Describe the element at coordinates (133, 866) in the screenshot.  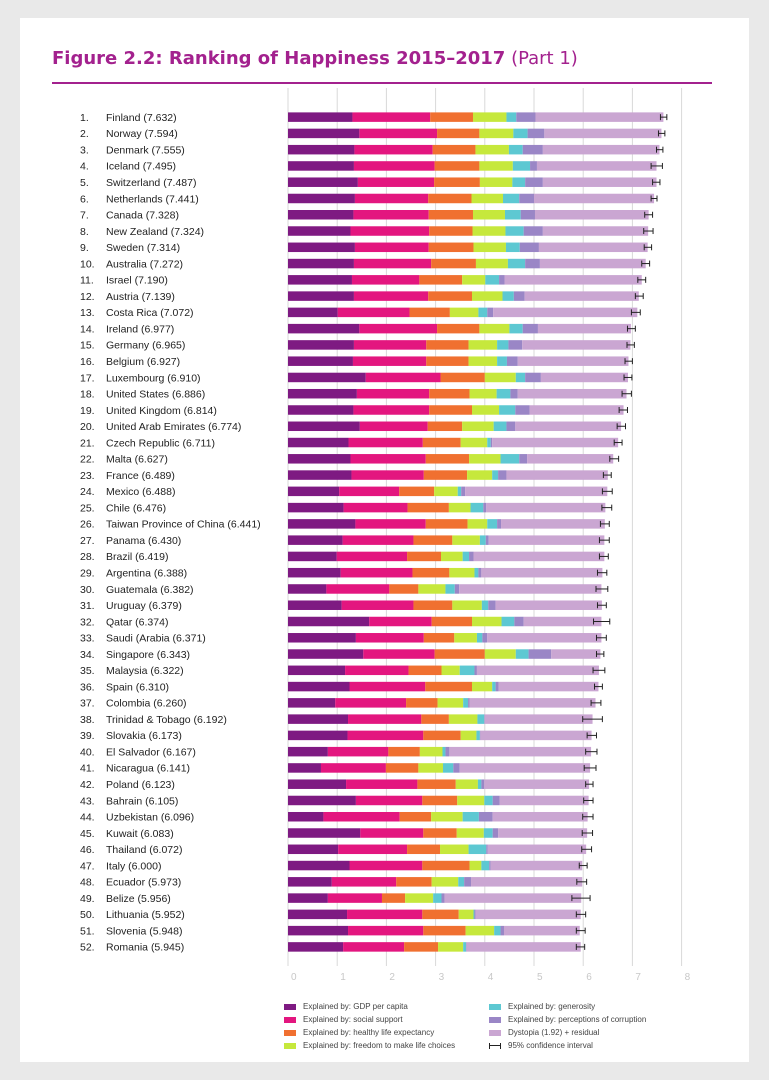
I see `country-label: Italy (6.000)` at that location.